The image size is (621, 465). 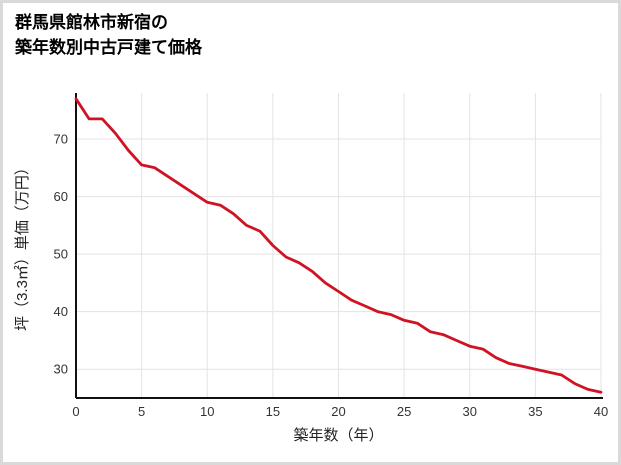 What do you see at coordinates (61, 311) in the screenshot?
I see `y-tick-label: 40` at bounding box center [61, 311].